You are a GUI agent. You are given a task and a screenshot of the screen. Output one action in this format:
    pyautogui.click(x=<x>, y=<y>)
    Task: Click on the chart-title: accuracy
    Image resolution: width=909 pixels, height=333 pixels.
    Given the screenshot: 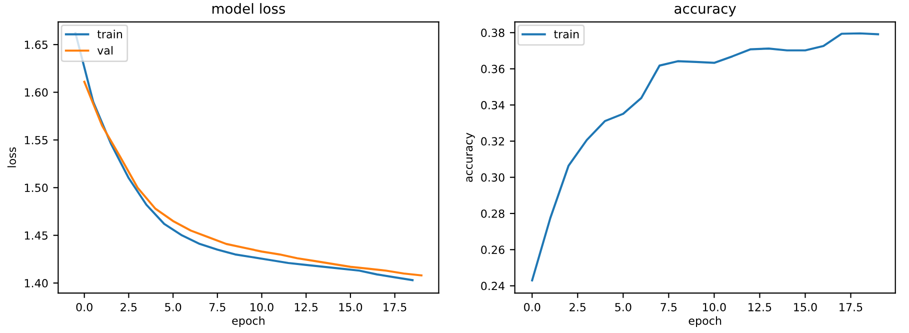 What is the action you would take?
    pyautogui.click(x=705, y=11)
    